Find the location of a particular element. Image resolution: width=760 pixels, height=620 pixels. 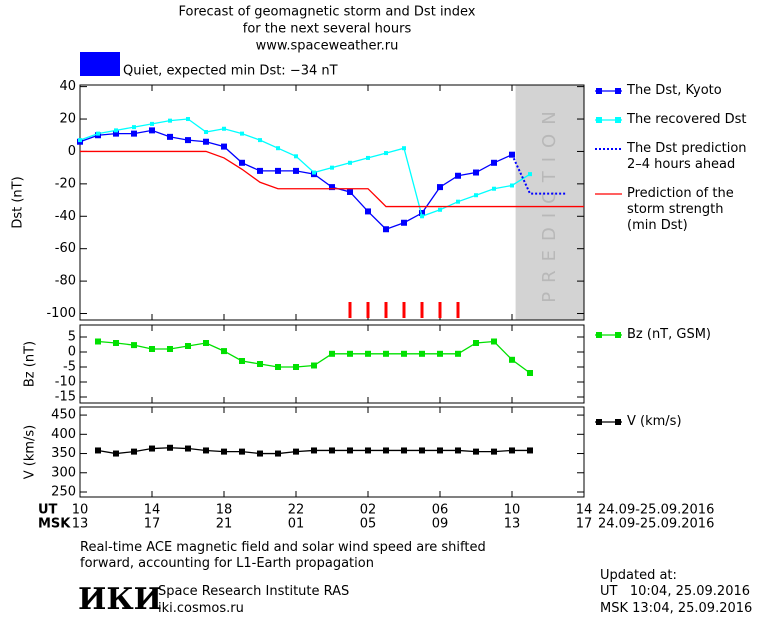

legend-label: Bz (nT, GSM) is located at coordinates (669, 334).